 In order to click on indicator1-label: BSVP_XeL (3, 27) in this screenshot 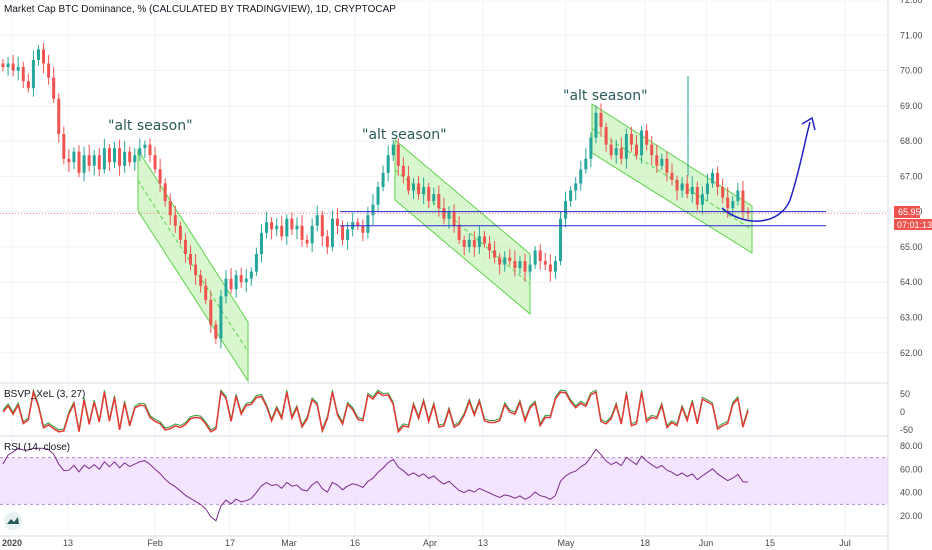, I will do `click(44, 394)`.